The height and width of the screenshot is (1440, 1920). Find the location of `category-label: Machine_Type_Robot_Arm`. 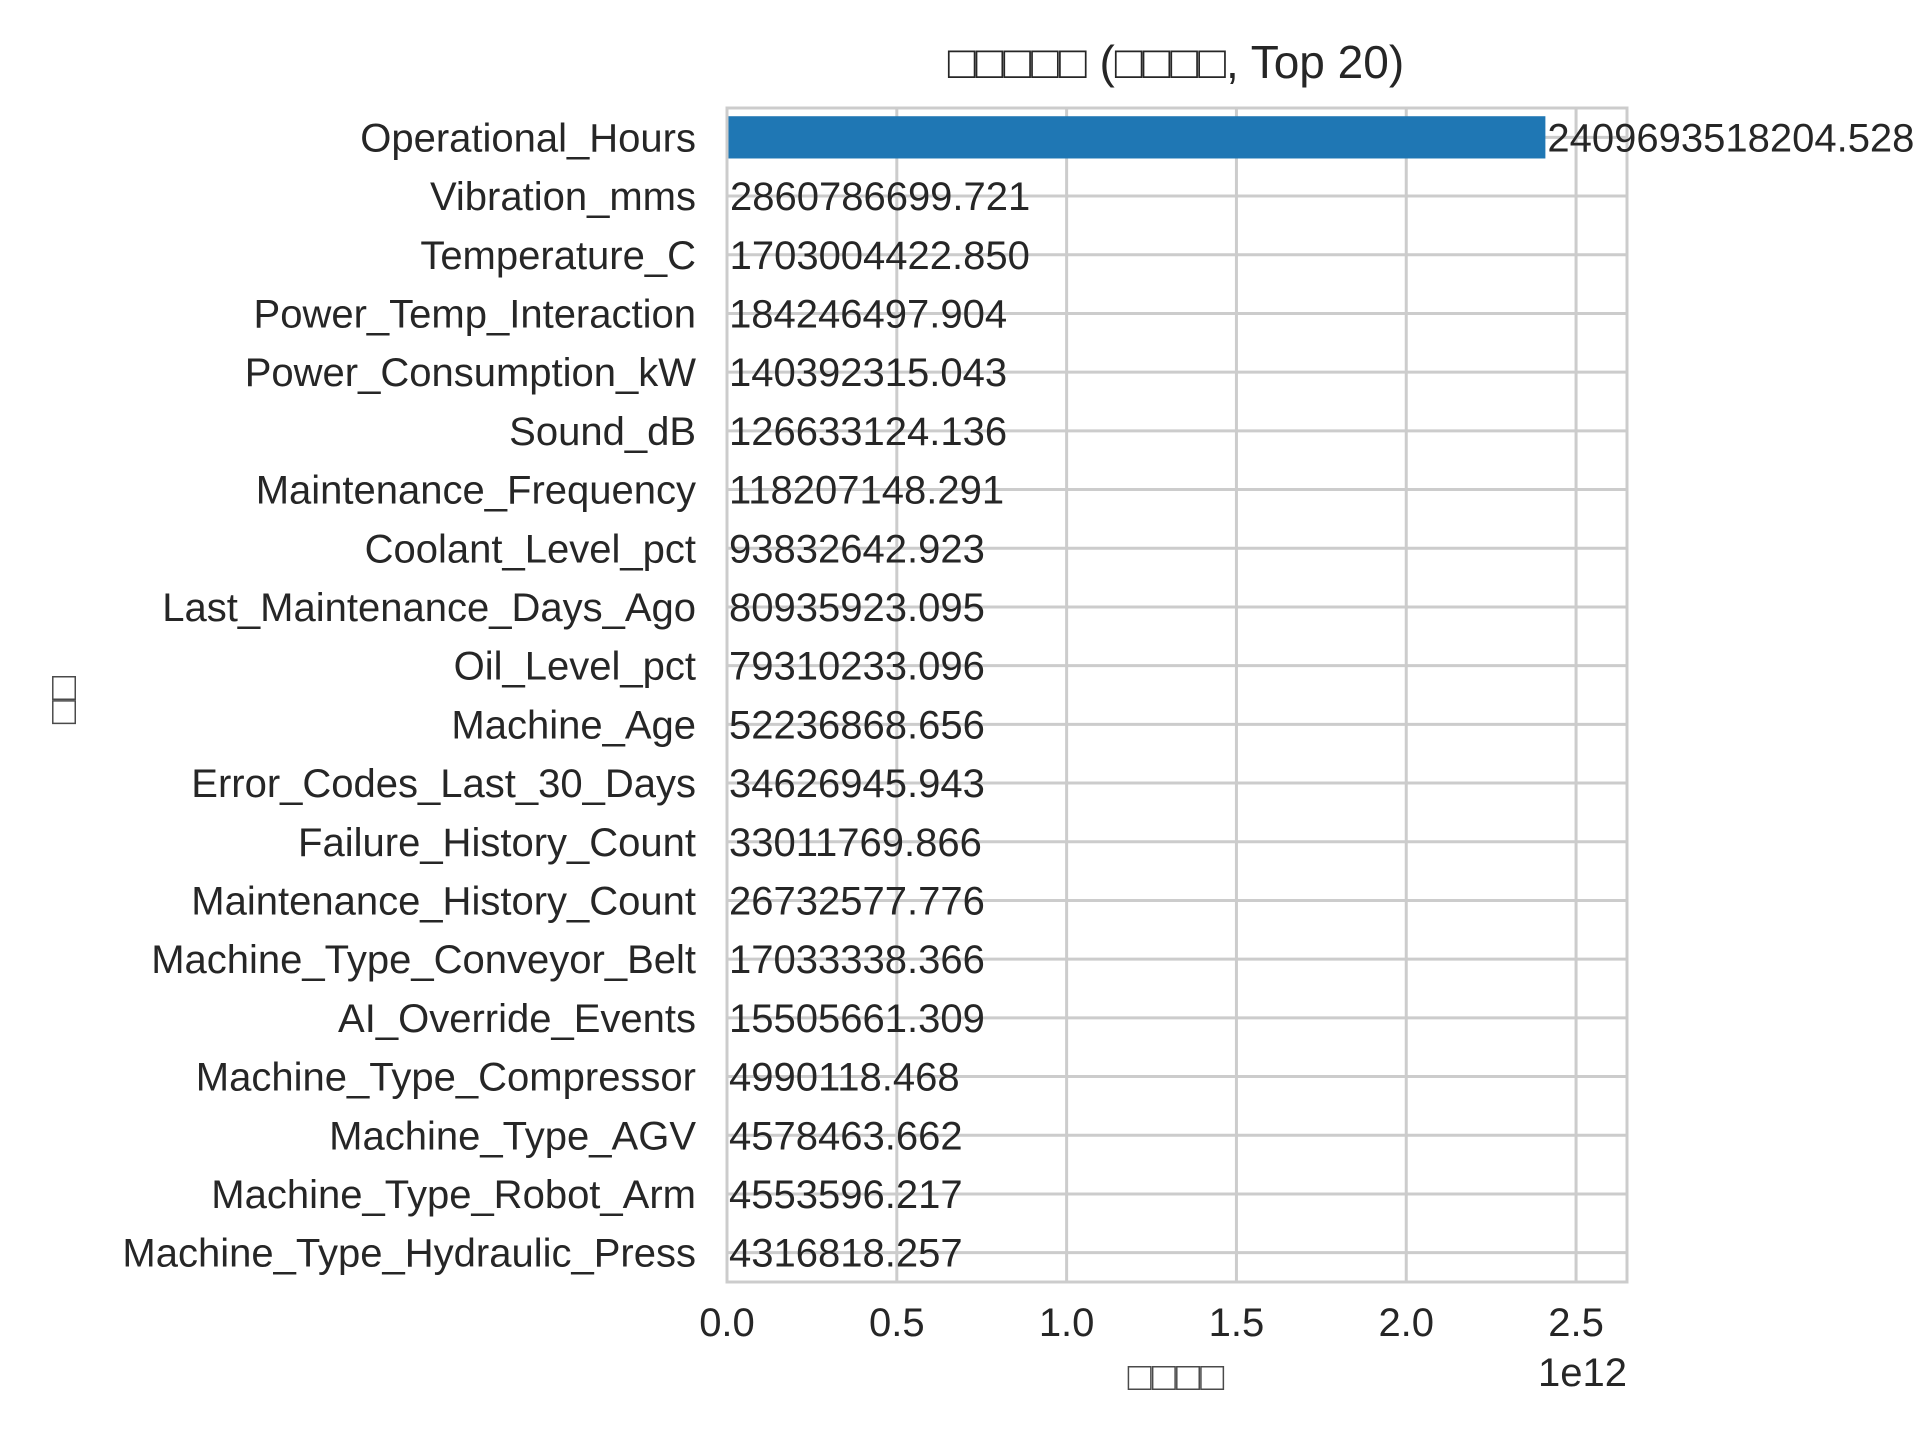

category-label: Machine_Type_Robot_Arm is located at coordinates (453, 1195).